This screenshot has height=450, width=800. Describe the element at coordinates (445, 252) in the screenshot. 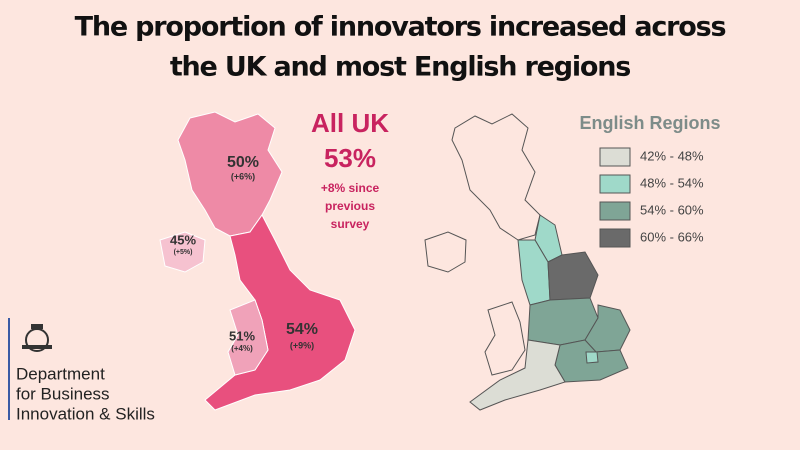

I see `ni-outline` at that location.